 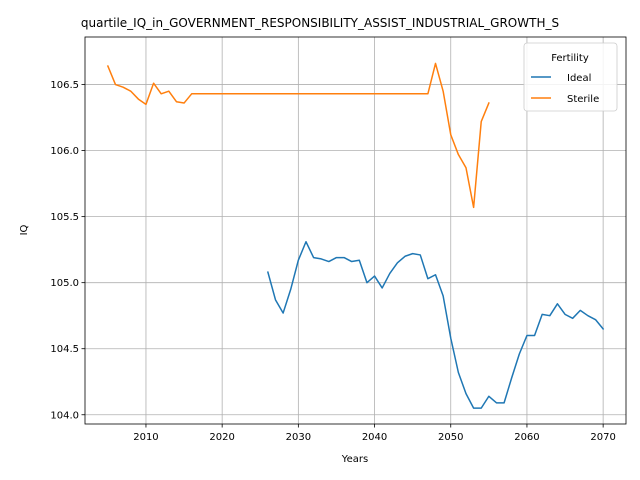 What do you see at coordinates (374, 437) in the screenshot?
I see `x-tick-label: 2040` at bounding box center [374, 437].